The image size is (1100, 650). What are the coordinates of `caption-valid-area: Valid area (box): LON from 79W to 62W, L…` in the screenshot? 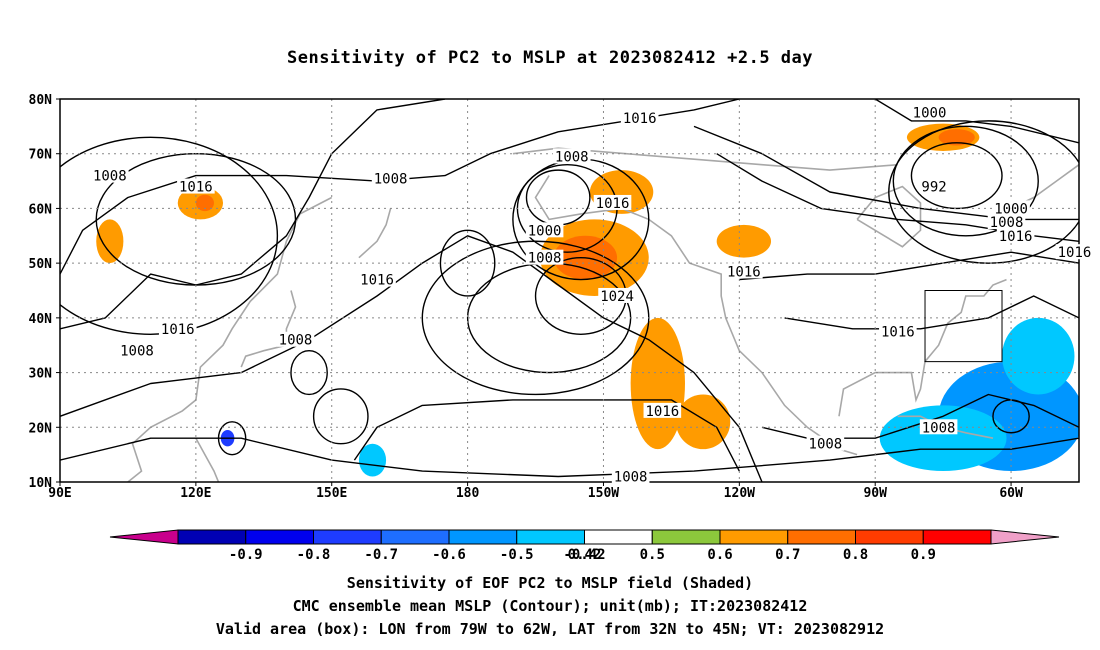 It's located at (550, 629).